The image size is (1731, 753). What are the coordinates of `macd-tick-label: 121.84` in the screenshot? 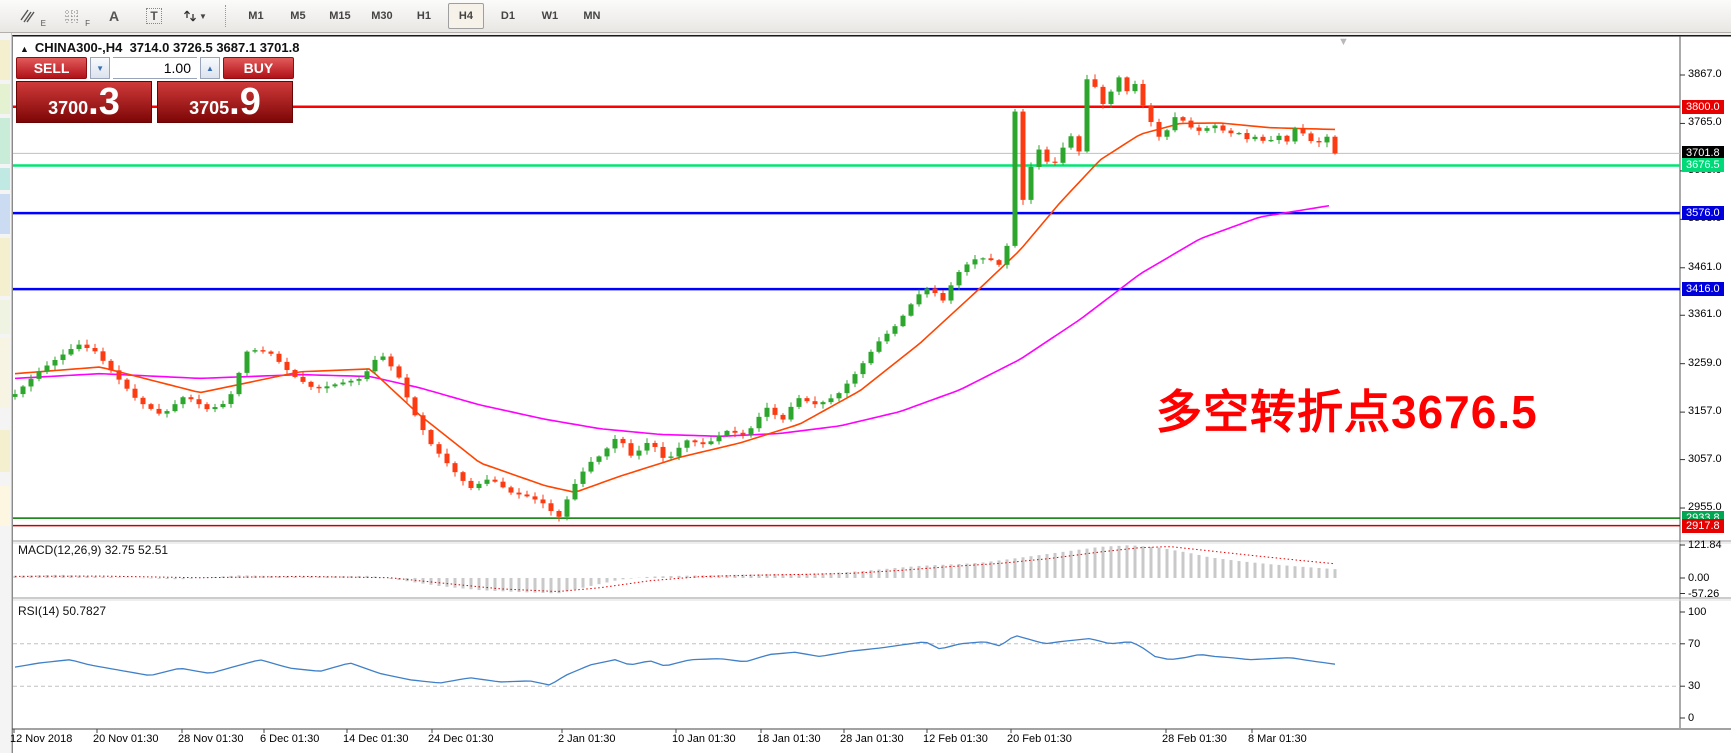 It's located at (1705, 544).